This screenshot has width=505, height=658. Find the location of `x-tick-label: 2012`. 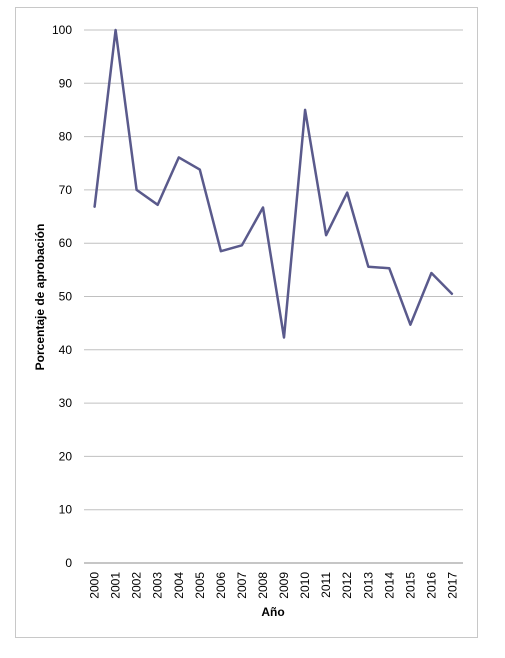

x-tick-label: 2012 is located at coordinates (347, 585).